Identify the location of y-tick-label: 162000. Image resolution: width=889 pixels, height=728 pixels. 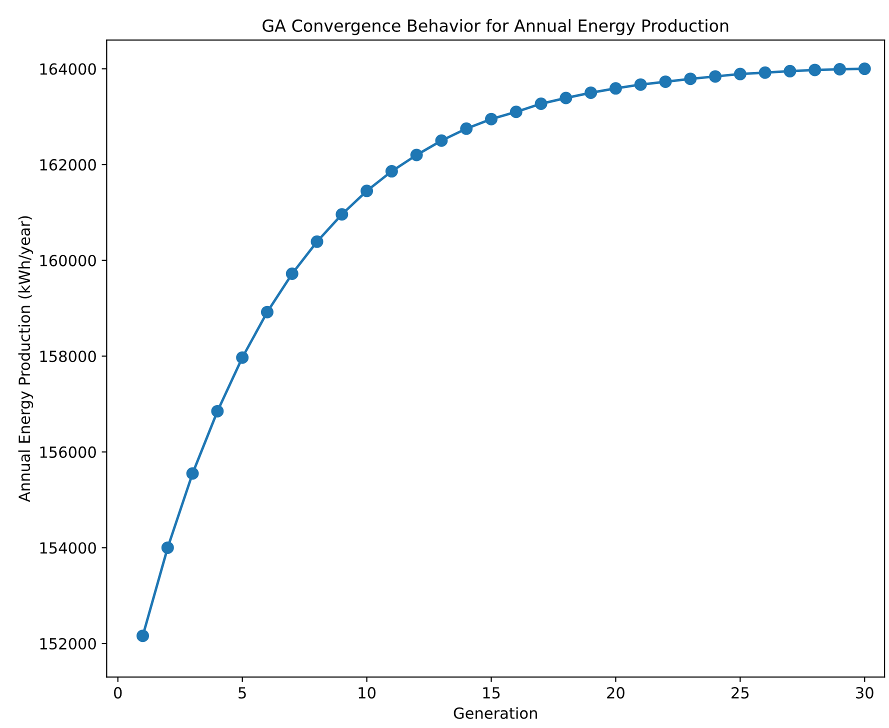
(68, 165).